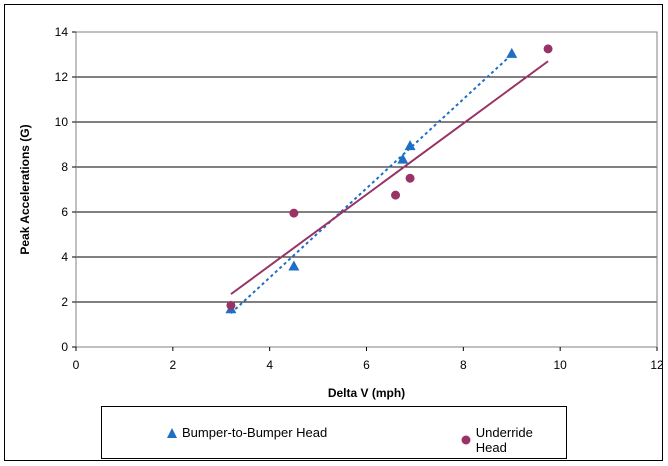 The height and width of the screenshot is (466, 668). What do you see at coordinates (269, 365) in the screenshot?
I see `x-tick-label-4: 4` at bounding box center [269, 365].